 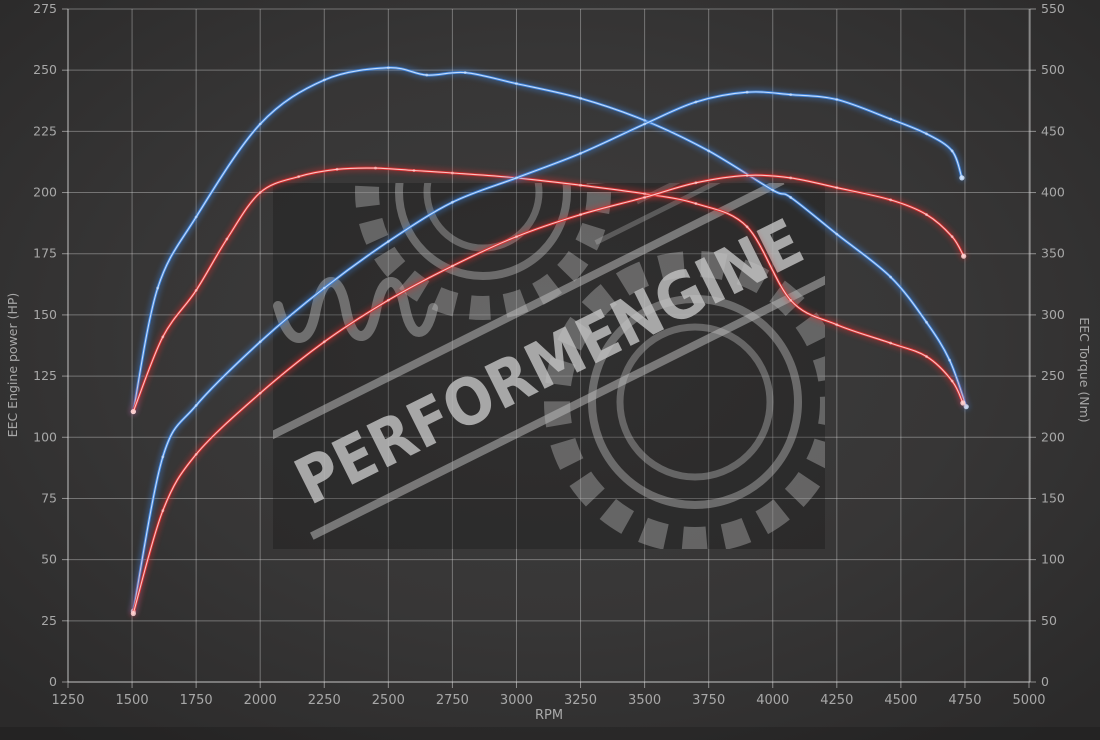 What do you see at coordinates (45, 8) in the screenshot?
I see `y-left-tick-label: 275` at bounding box center [45, 8].